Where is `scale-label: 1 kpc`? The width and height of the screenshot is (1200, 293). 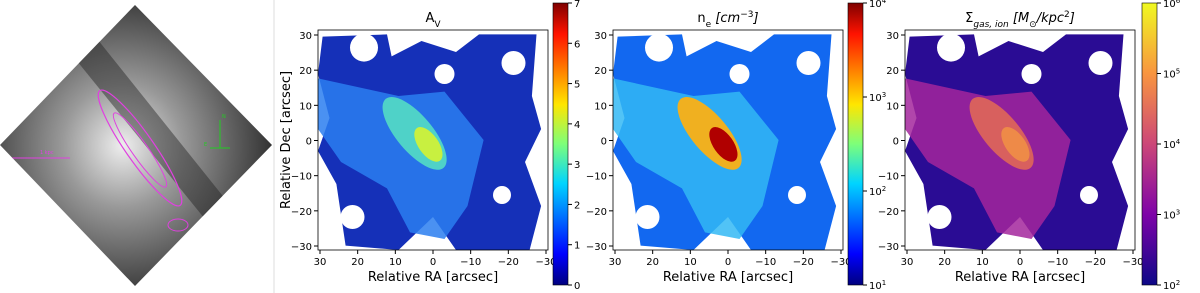
scale-label: 1 kpc is located at coordinates (47, 153).